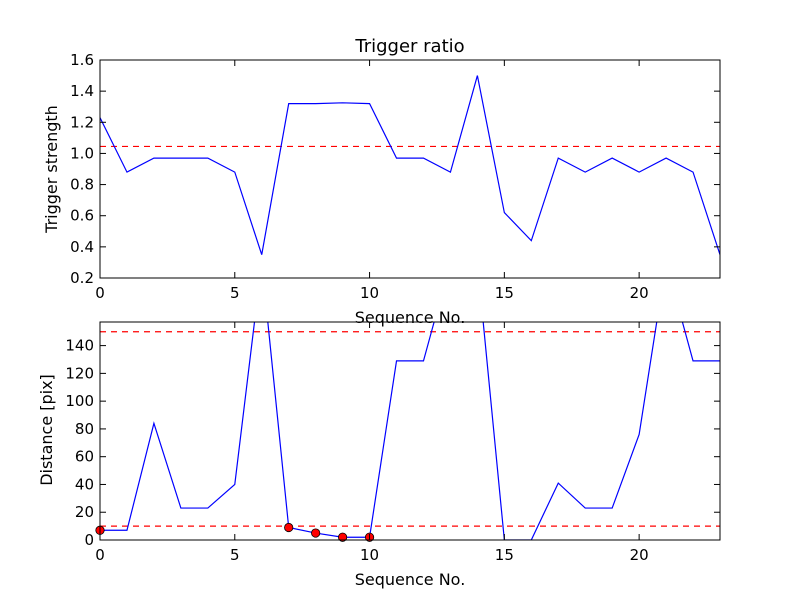 Image resolution: width=800 pixels, height=600 pixels. Describe the element at coordinates (82, 216) in the screenshot. I see `y-tick-label: 0.6` at that location.